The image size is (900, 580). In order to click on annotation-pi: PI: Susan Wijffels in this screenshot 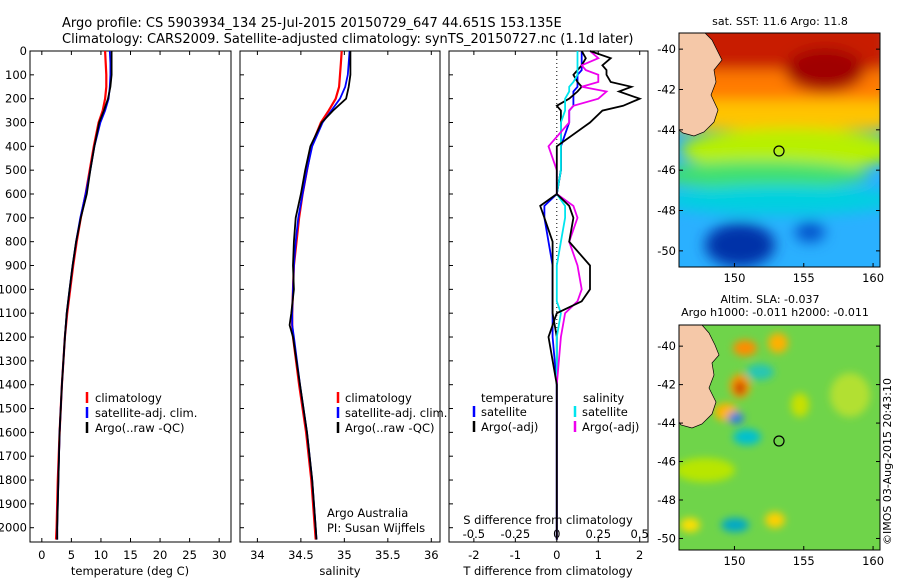, I will do `click(376, 528)`.